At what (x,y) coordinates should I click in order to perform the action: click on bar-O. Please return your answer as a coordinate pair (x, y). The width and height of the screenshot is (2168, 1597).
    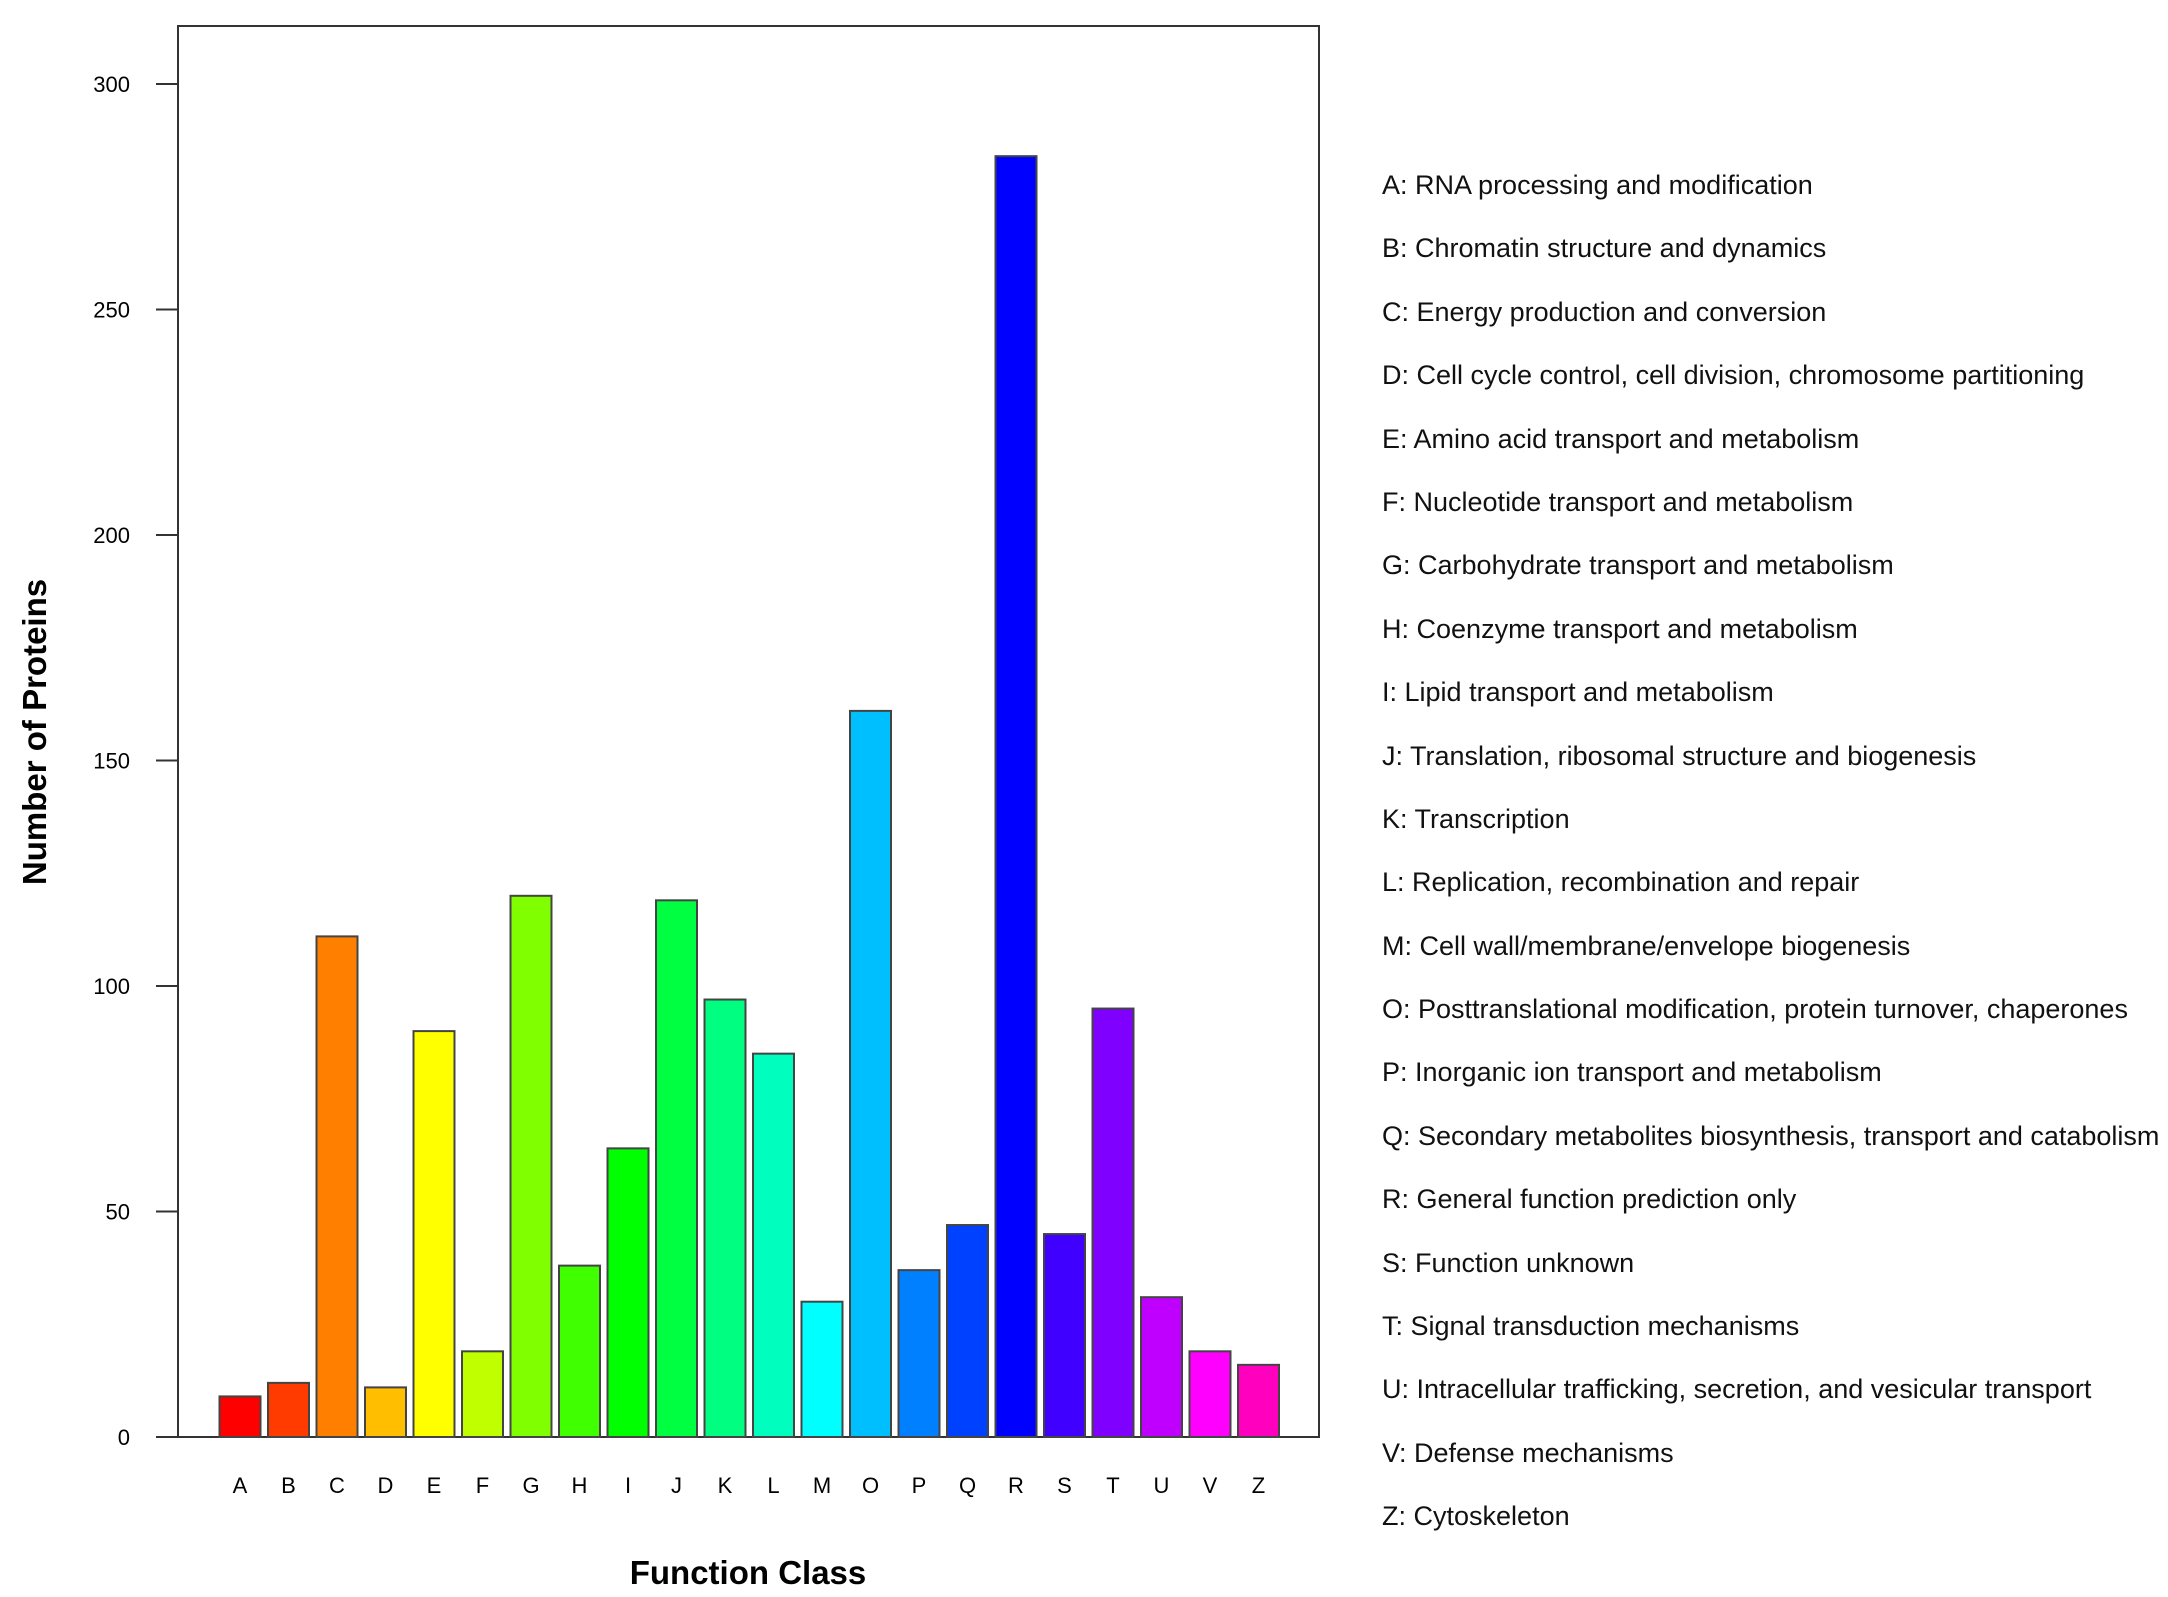
    Looking at the image, I should click on (870, 1073).